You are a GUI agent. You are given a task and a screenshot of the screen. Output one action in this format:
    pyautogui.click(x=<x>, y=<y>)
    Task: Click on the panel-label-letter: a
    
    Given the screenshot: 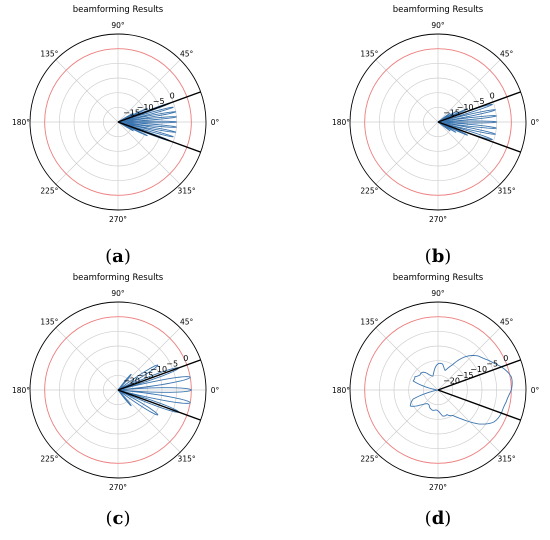 What is the action you would take?
    pyautogui.click(x=118, y=256)
    